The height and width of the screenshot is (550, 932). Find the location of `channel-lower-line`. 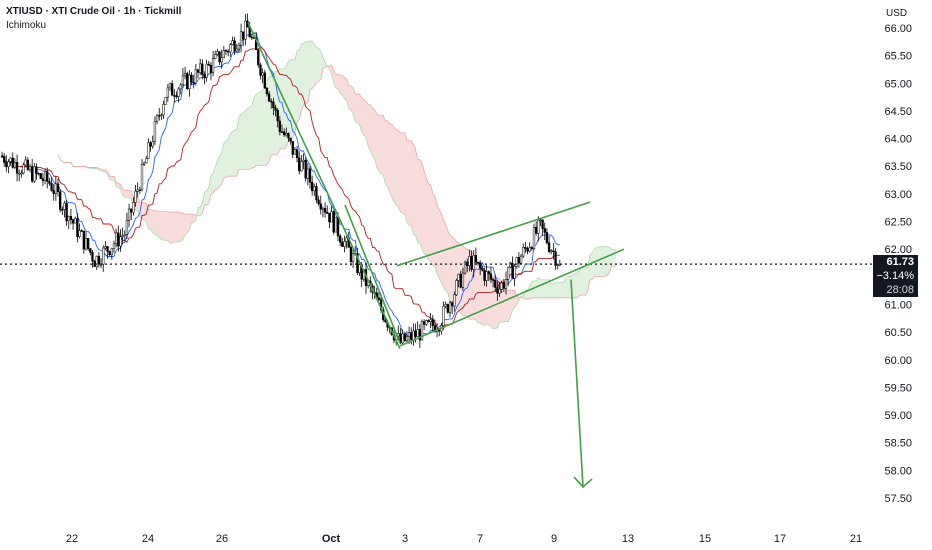

channel-lower-line is located at coordinates (512, 297).